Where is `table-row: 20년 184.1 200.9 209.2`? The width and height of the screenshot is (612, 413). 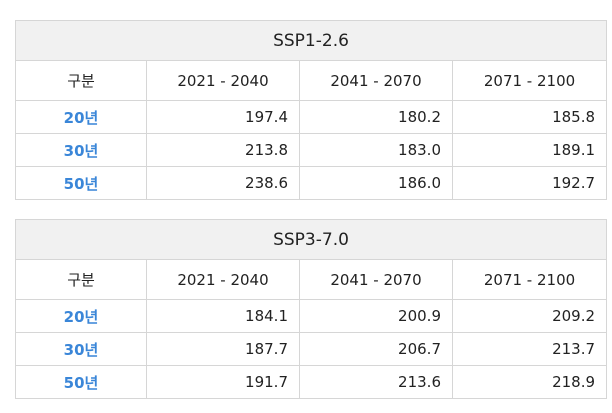
table-row: 20년 184.1 200.9 209.2 is located at coordinates (311, 316).